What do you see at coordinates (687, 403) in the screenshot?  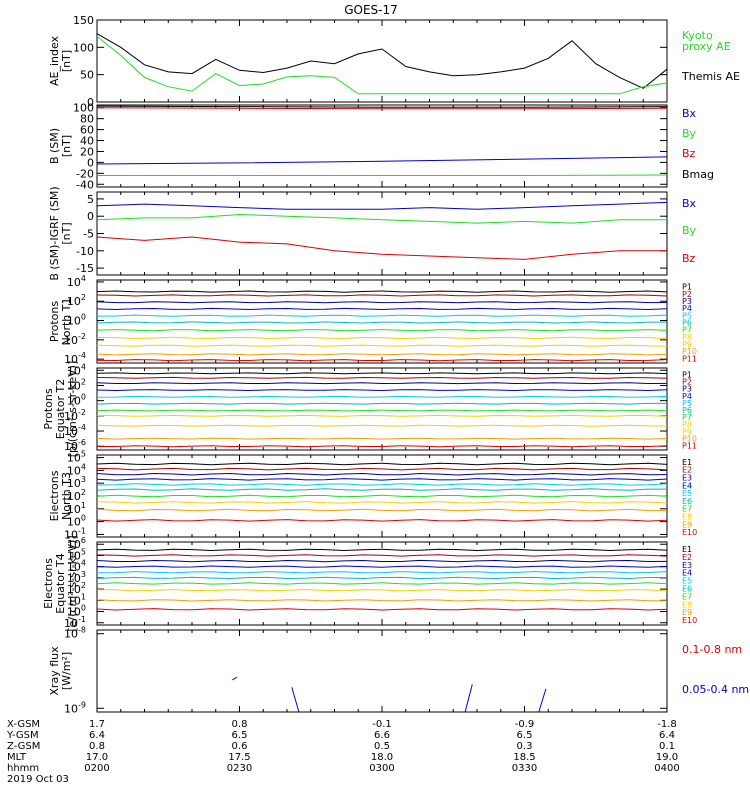 I see `legend-entry: P5` at bounding box center [687, 403].